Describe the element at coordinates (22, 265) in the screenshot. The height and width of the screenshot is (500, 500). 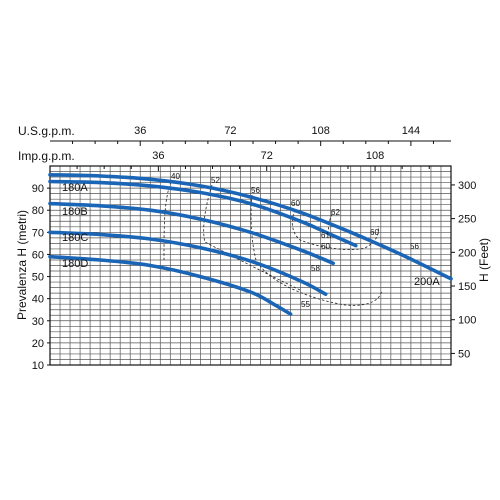
I see `left-axis-label: Prevalenza H (metri)` at that location.